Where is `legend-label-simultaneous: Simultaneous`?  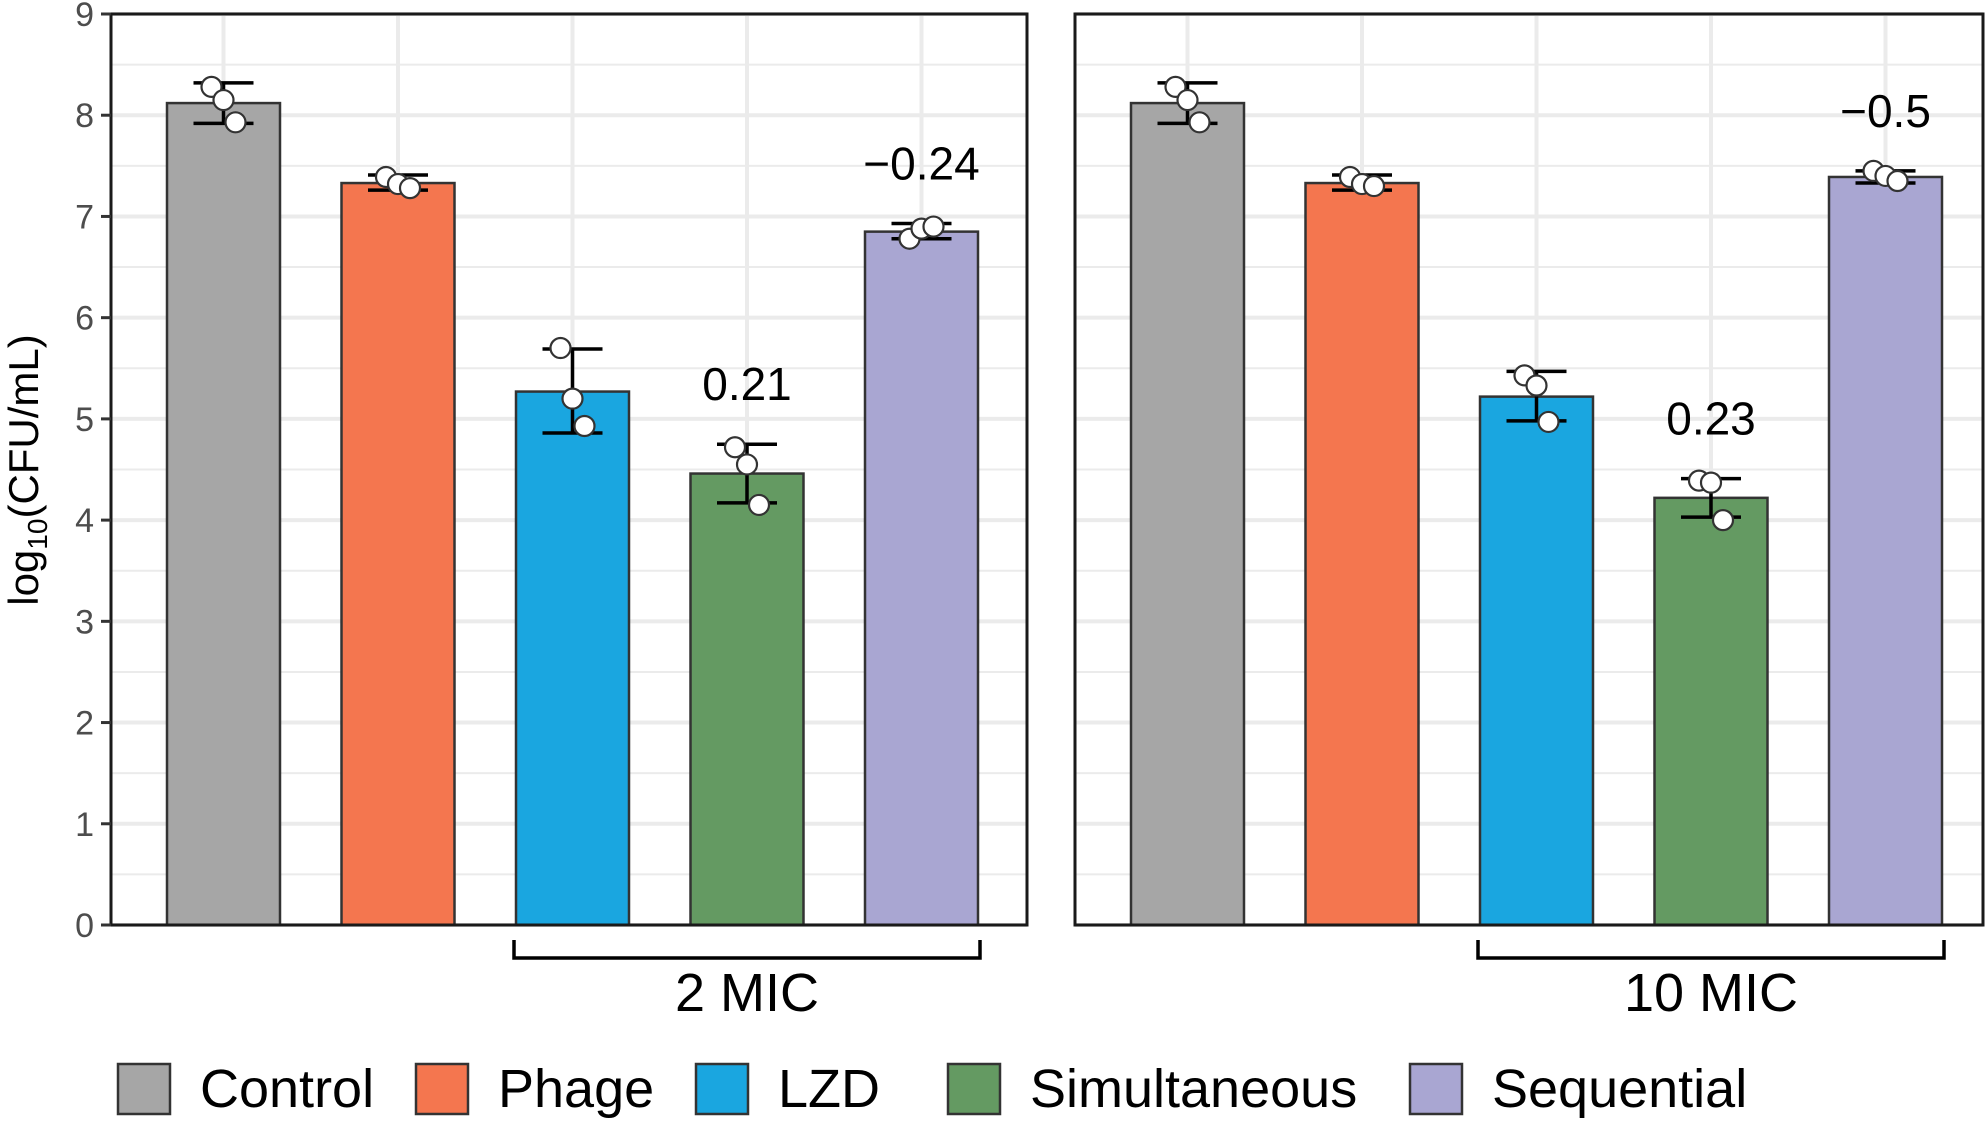
legend-label-simultaneous: Simultaneous is located at coordinates (1193, 1089).